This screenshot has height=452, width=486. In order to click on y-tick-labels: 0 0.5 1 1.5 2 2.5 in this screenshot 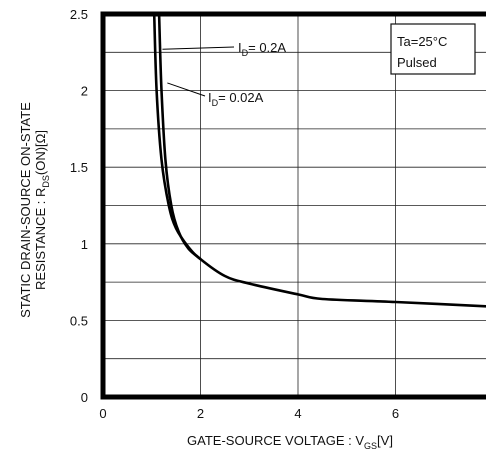, I will do `click(79, 206)`.